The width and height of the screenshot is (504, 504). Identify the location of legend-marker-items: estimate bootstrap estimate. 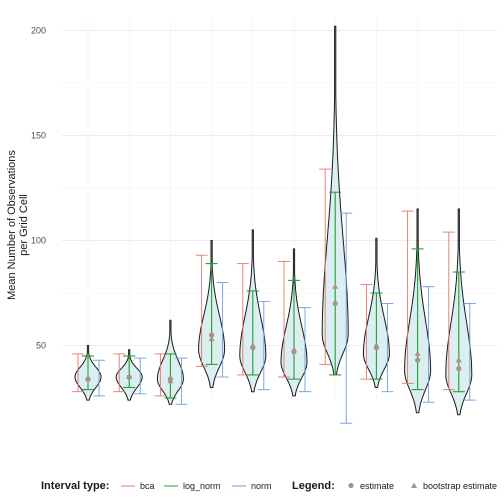
(422, 486).